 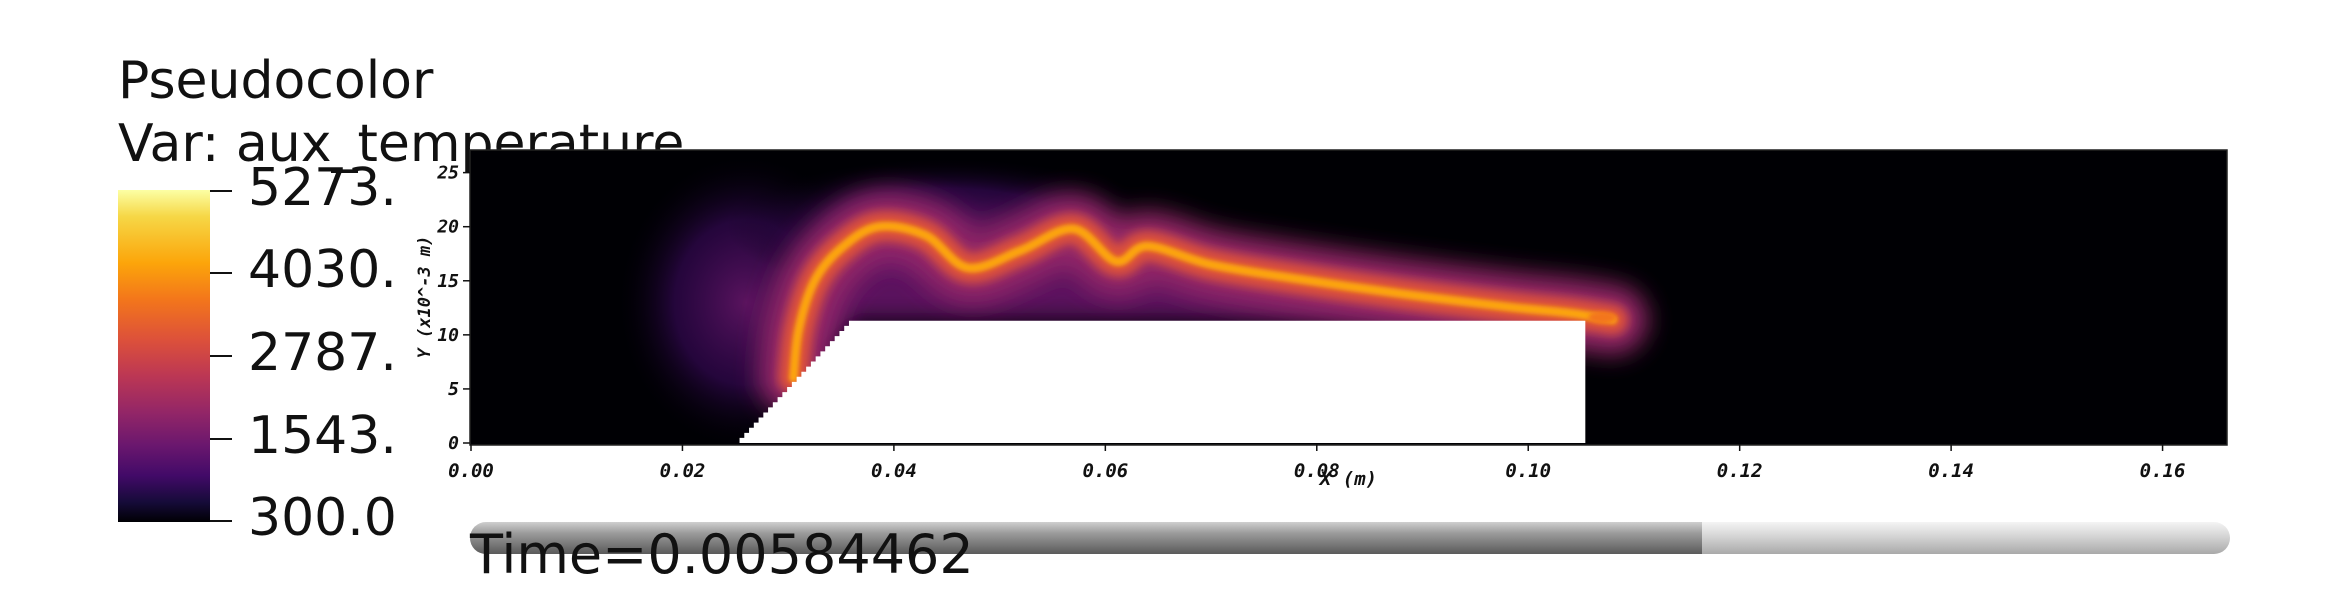 What do you see at coordinates (1105, 471) in the screenshot?
I see `x-tick-label: 0.06` at bounding box center [1105, 471].